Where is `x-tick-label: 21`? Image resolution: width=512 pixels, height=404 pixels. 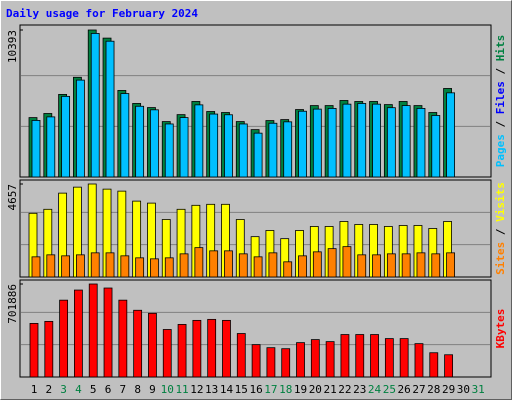 x-tick-label: 21 is located at coordinates (330, 389).